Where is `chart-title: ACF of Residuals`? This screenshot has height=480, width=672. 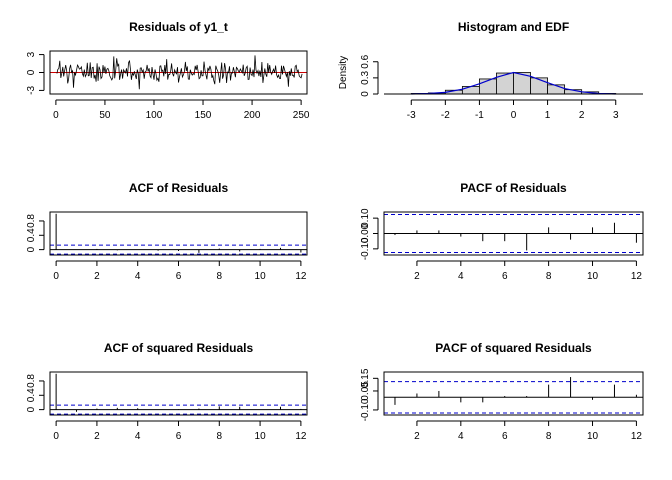 chart-title: ACF of Residuals is located at coordinates (179, 188).